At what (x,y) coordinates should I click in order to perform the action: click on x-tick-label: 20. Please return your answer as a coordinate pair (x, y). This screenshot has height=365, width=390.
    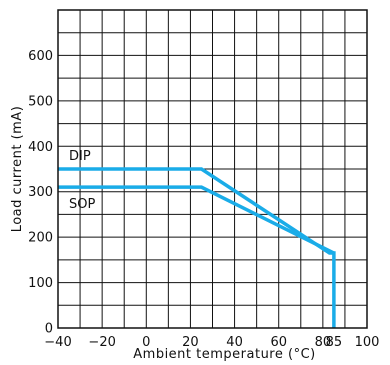
    Looking at the image, I should click on (190, 342).